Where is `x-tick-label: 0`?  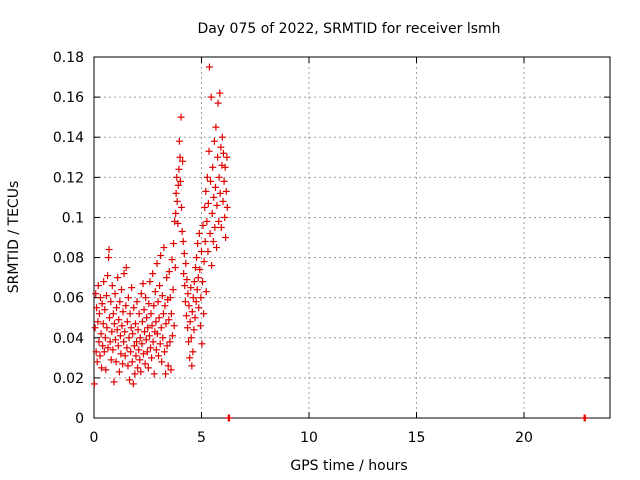 x-tick-label: 0 is located at coordinates (94, 438).